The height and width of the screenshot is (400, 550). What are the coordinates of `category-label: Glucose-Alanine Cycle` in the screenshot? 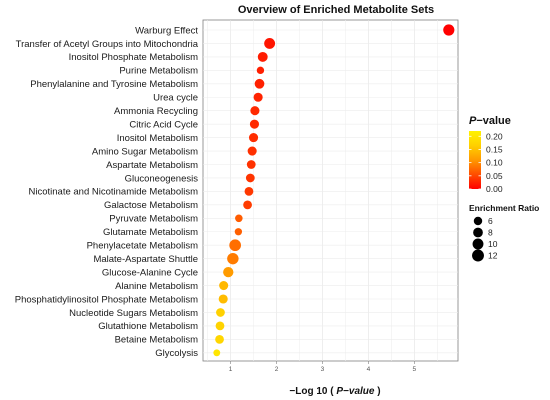 It's located at (150, 272).